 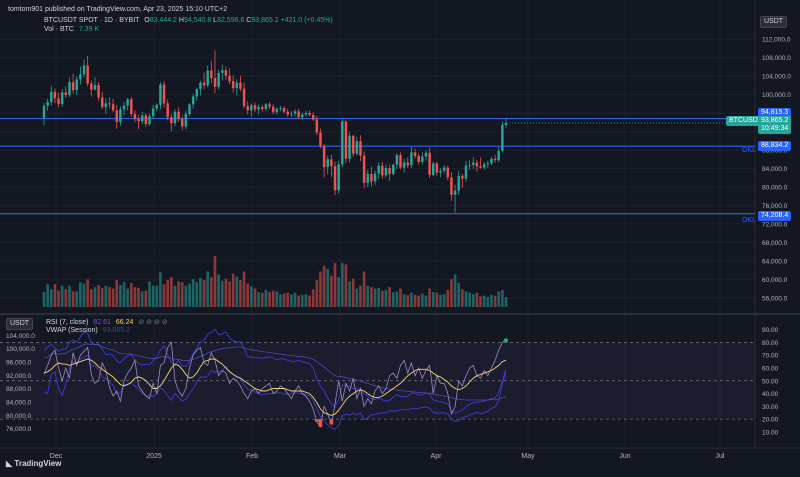 I want to click on time-tick-label: Mar, so click(x=340, y=456).